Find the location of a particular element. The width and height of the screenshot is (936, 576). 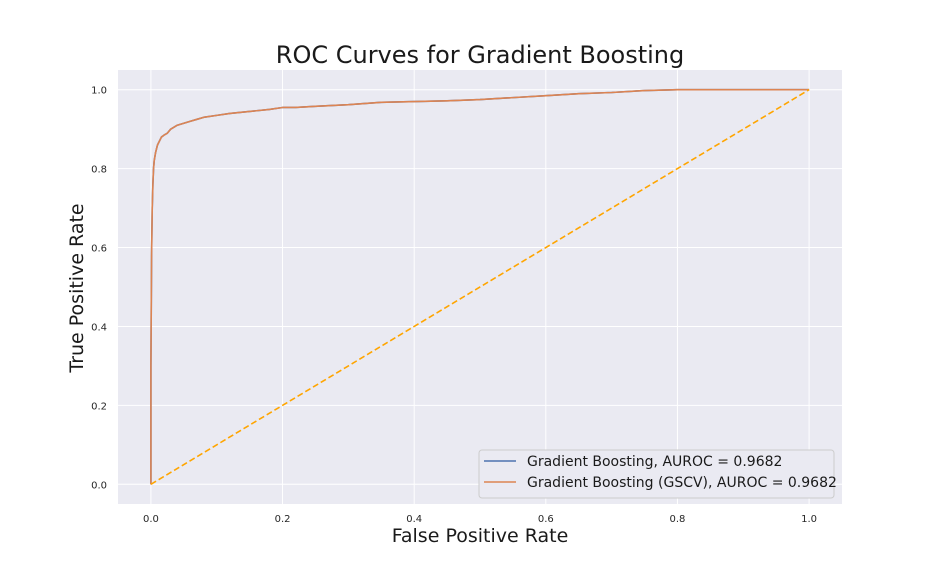

legend-box is located at coordinates (656, 474).